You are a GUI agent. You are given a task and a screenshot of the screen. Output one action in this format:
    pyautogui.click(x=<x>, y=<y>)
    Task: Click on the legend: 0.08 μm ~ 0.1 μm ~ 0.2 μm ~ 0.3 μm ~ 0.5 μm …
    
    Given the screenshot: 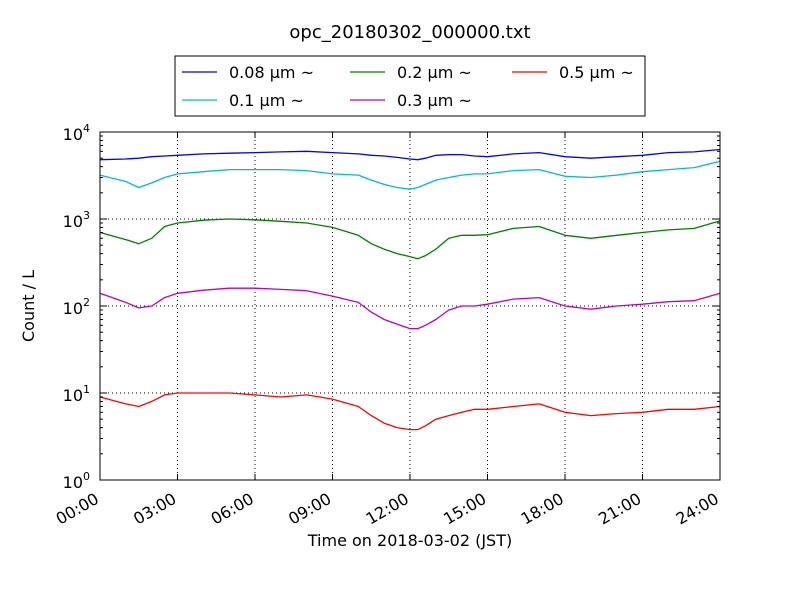 What is the action you would take?
    pyautogui.click(x=410, y=86)
    